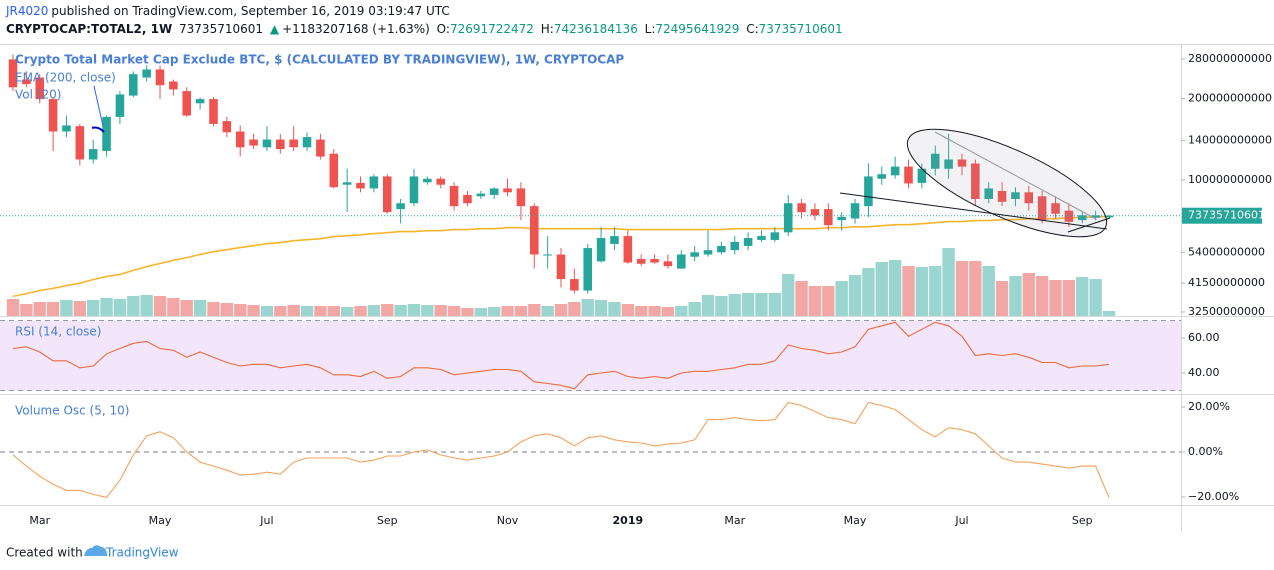  I want to click on footer-brand: TradingView, so click(142, 553).